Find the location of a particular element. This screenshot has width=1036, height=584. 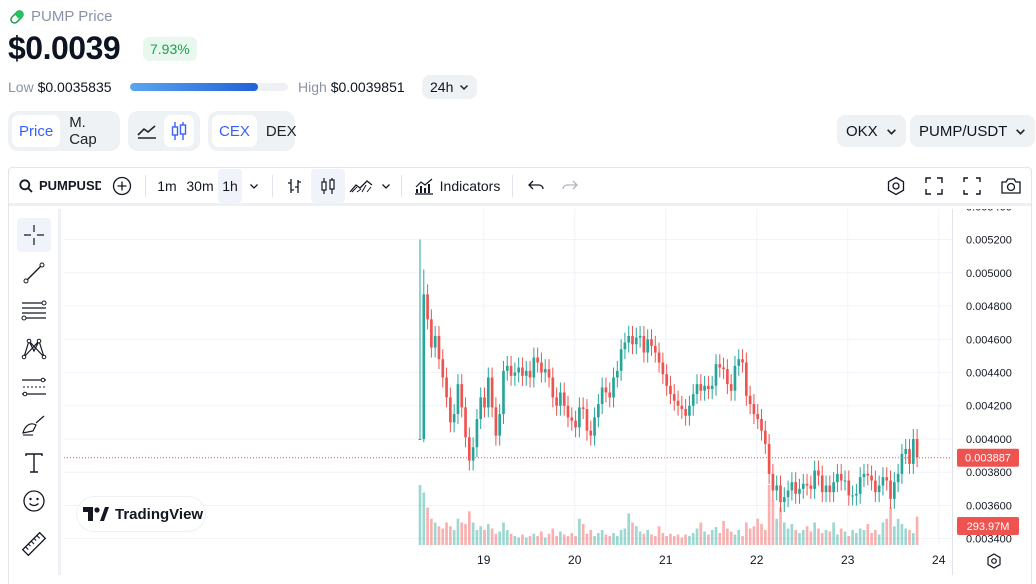

area-style-button is located at coordinates (361, 186).